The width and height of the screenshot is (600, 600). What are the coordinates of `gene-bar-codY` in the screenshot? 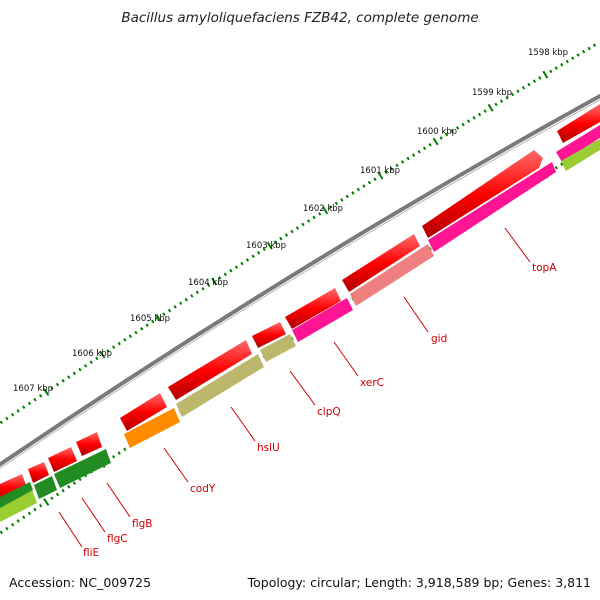 It's located at (152, 428).